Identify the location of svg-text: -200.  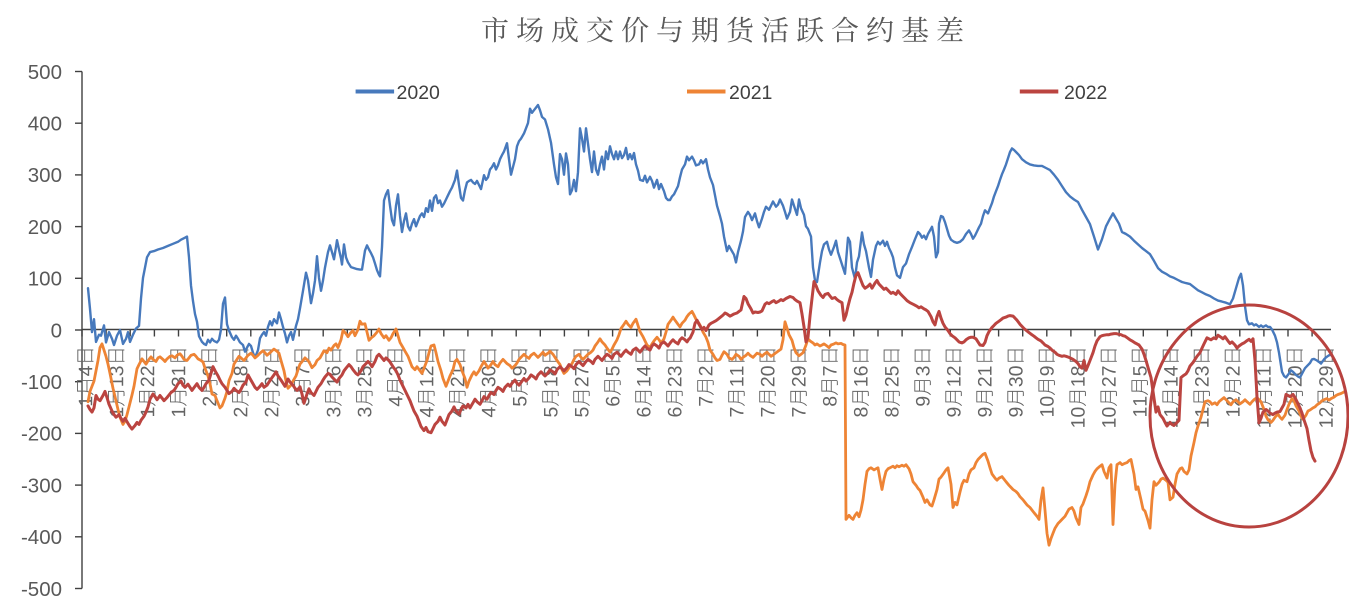
(41, 434).